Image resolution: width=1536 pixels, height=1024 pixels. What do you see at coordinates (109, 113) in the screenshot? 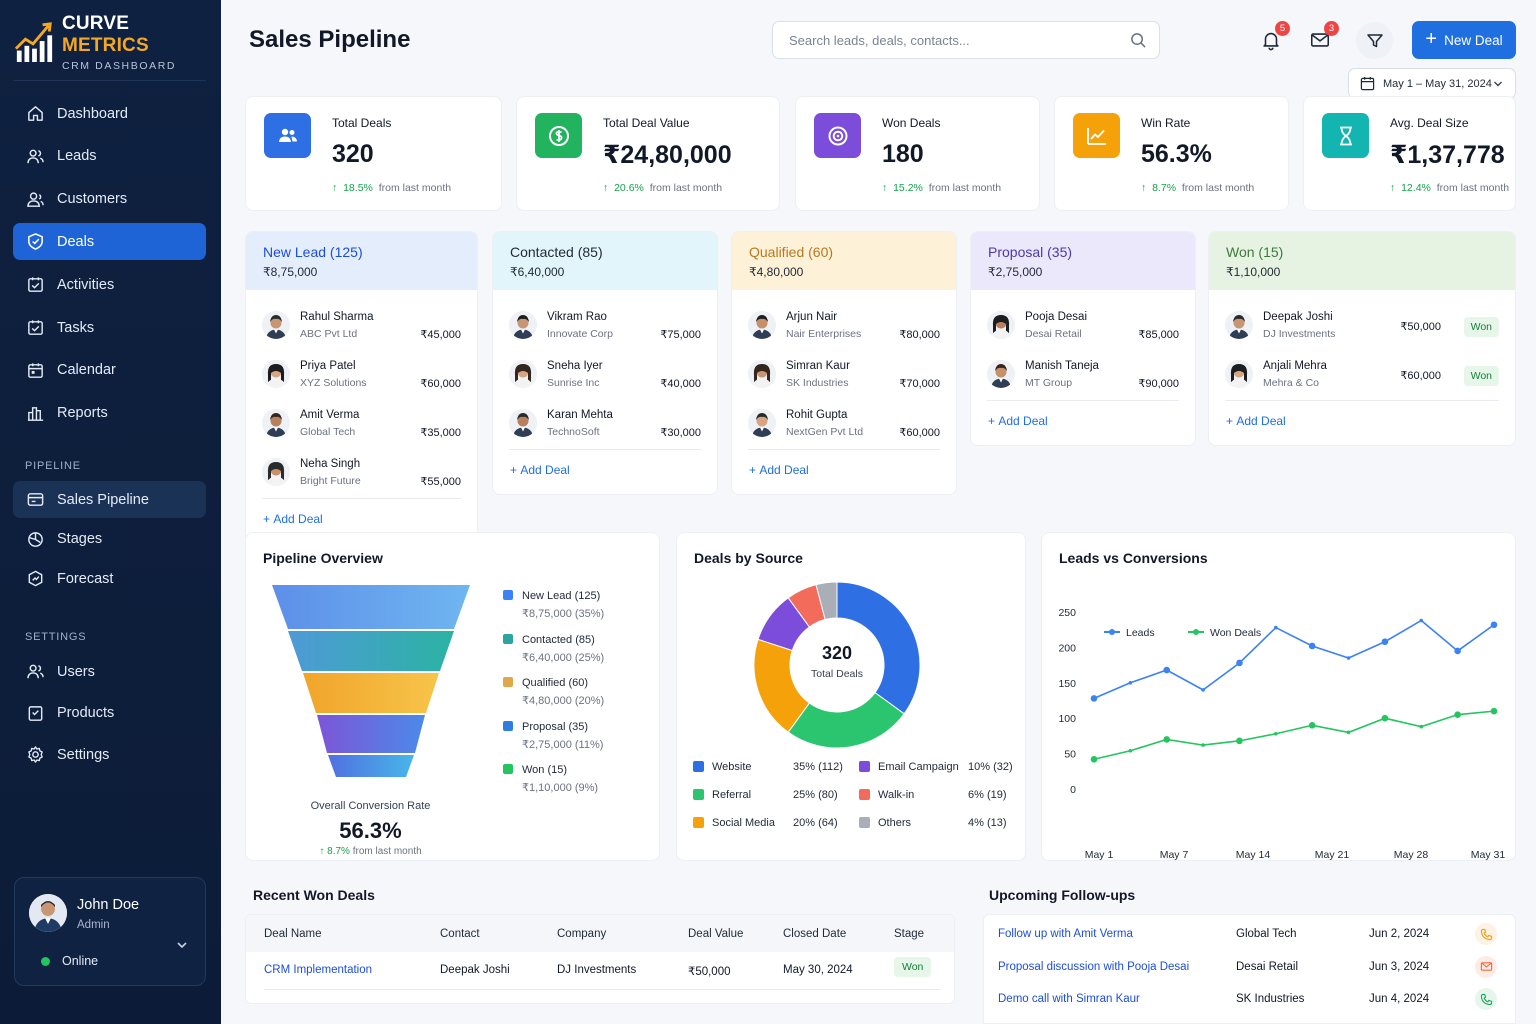
I see `sidebar-item-dashboard: Dashboard` at bounding box center [109, 113].